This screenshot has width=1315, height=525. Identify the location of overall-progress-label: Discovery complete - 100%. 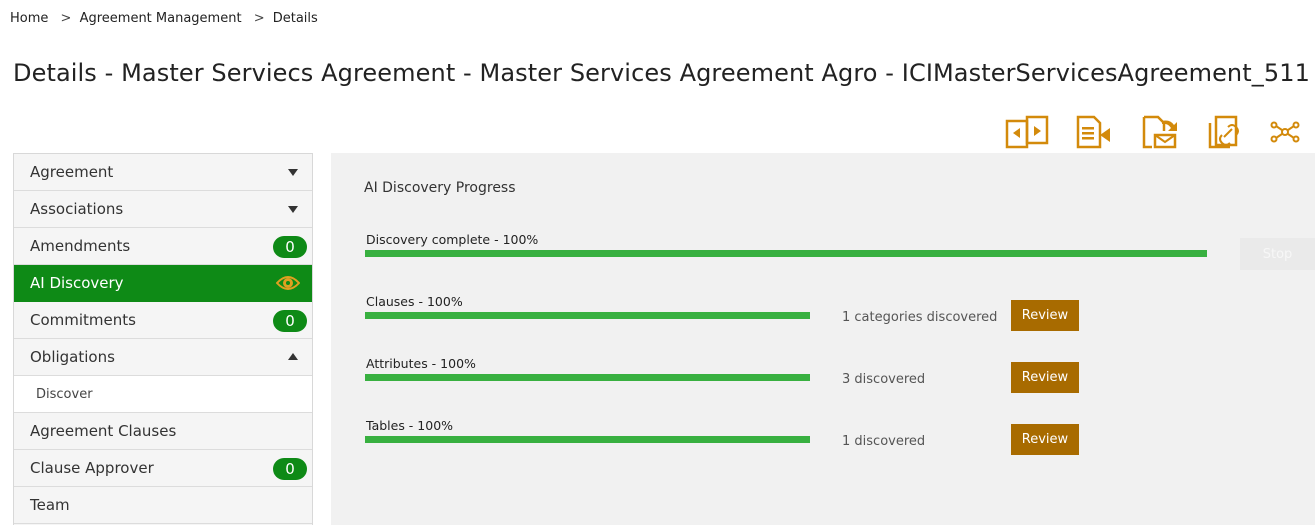
(452, 239).